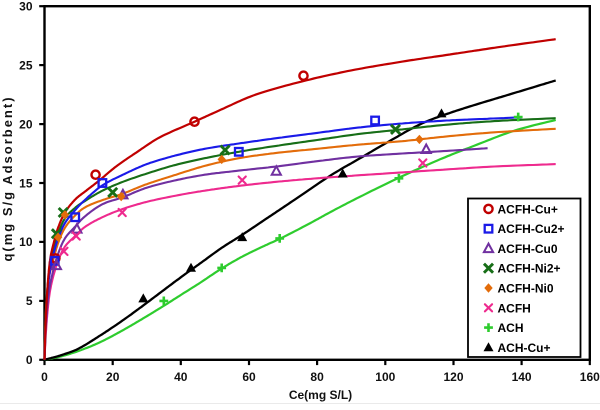 This screenshot has height=410, width=600. What do you see at coordinates (26, 7) in the screenshot?
I see `svg-text: 30` at bounding box center [26, 7].